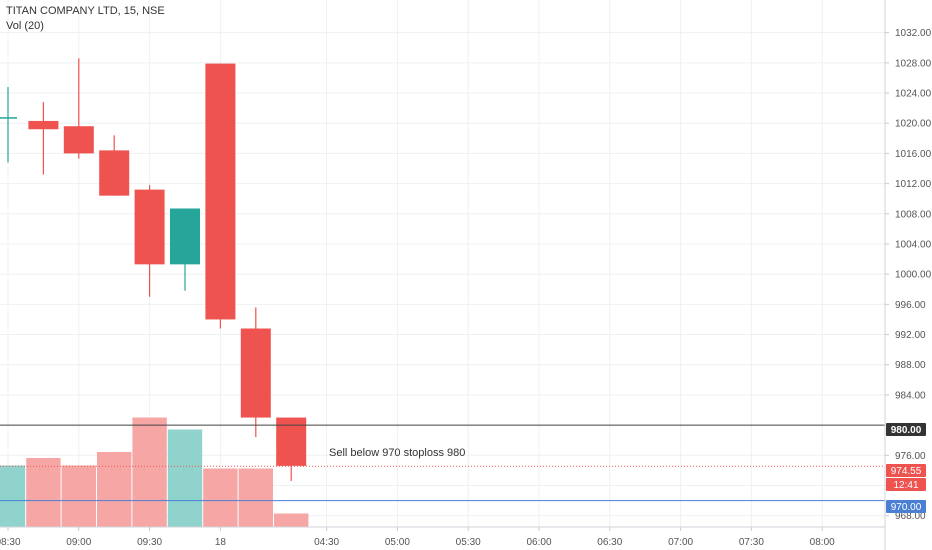 This screenshot has height=550, width=932. What do you see at coordinates (910, 395) in the screenshot?
I see `y-tick-label-4: 984.00` at bounding box center [910, 395].